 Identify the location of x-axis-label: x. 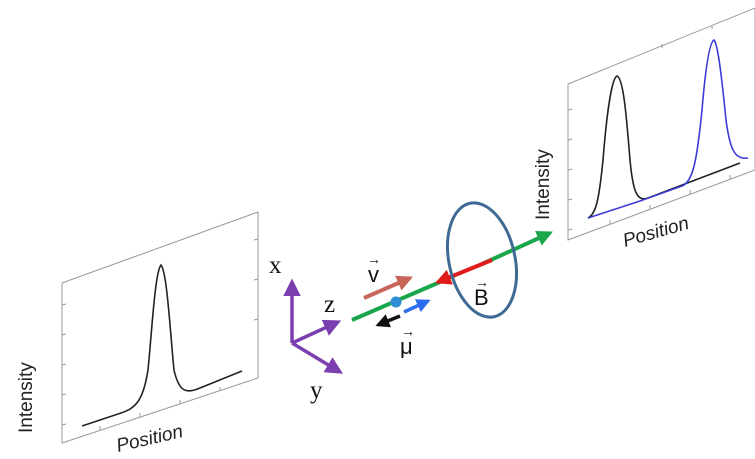
(275, 265).